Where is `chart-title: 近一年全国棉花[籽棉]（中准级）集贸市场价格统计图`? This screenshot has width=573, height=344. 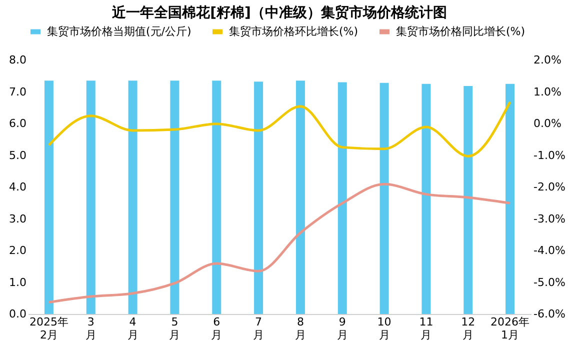 chart-title: 近一年全国棉花[籽棉]（中准级）集贸市场价格统计图 is located at coordinates (279, 12).